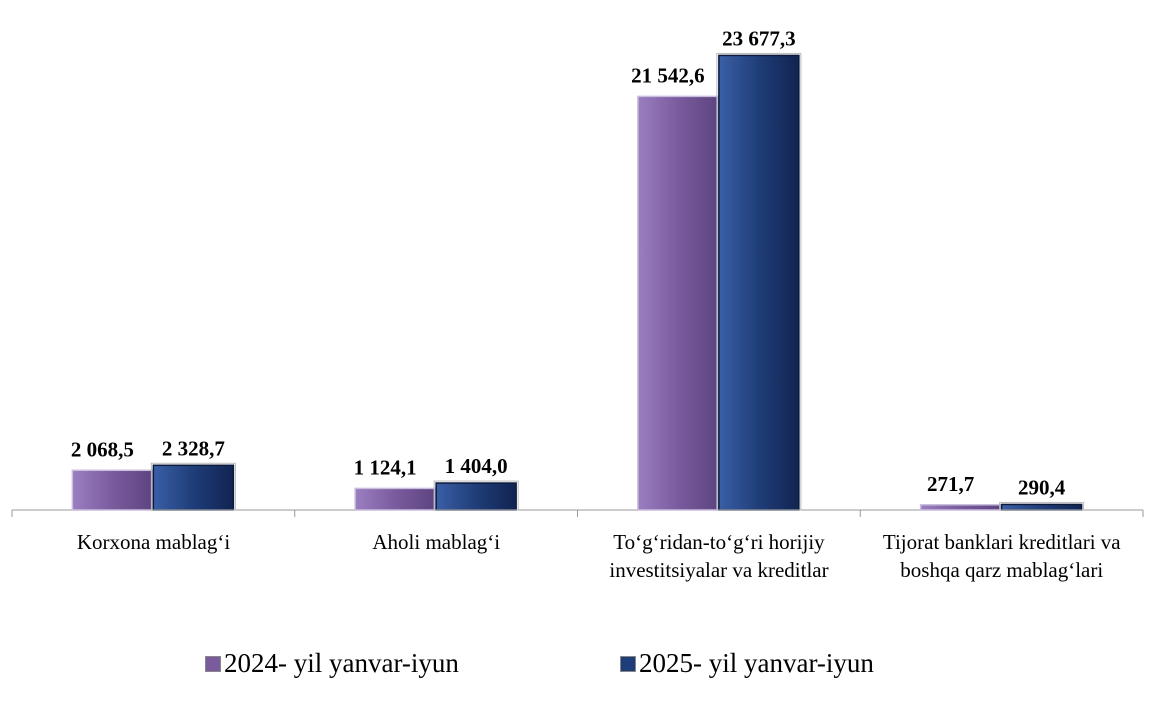 The height and width of the screenshot is (710, 1175). I want to click on data-label: 23 677,3, so click(759, 38).